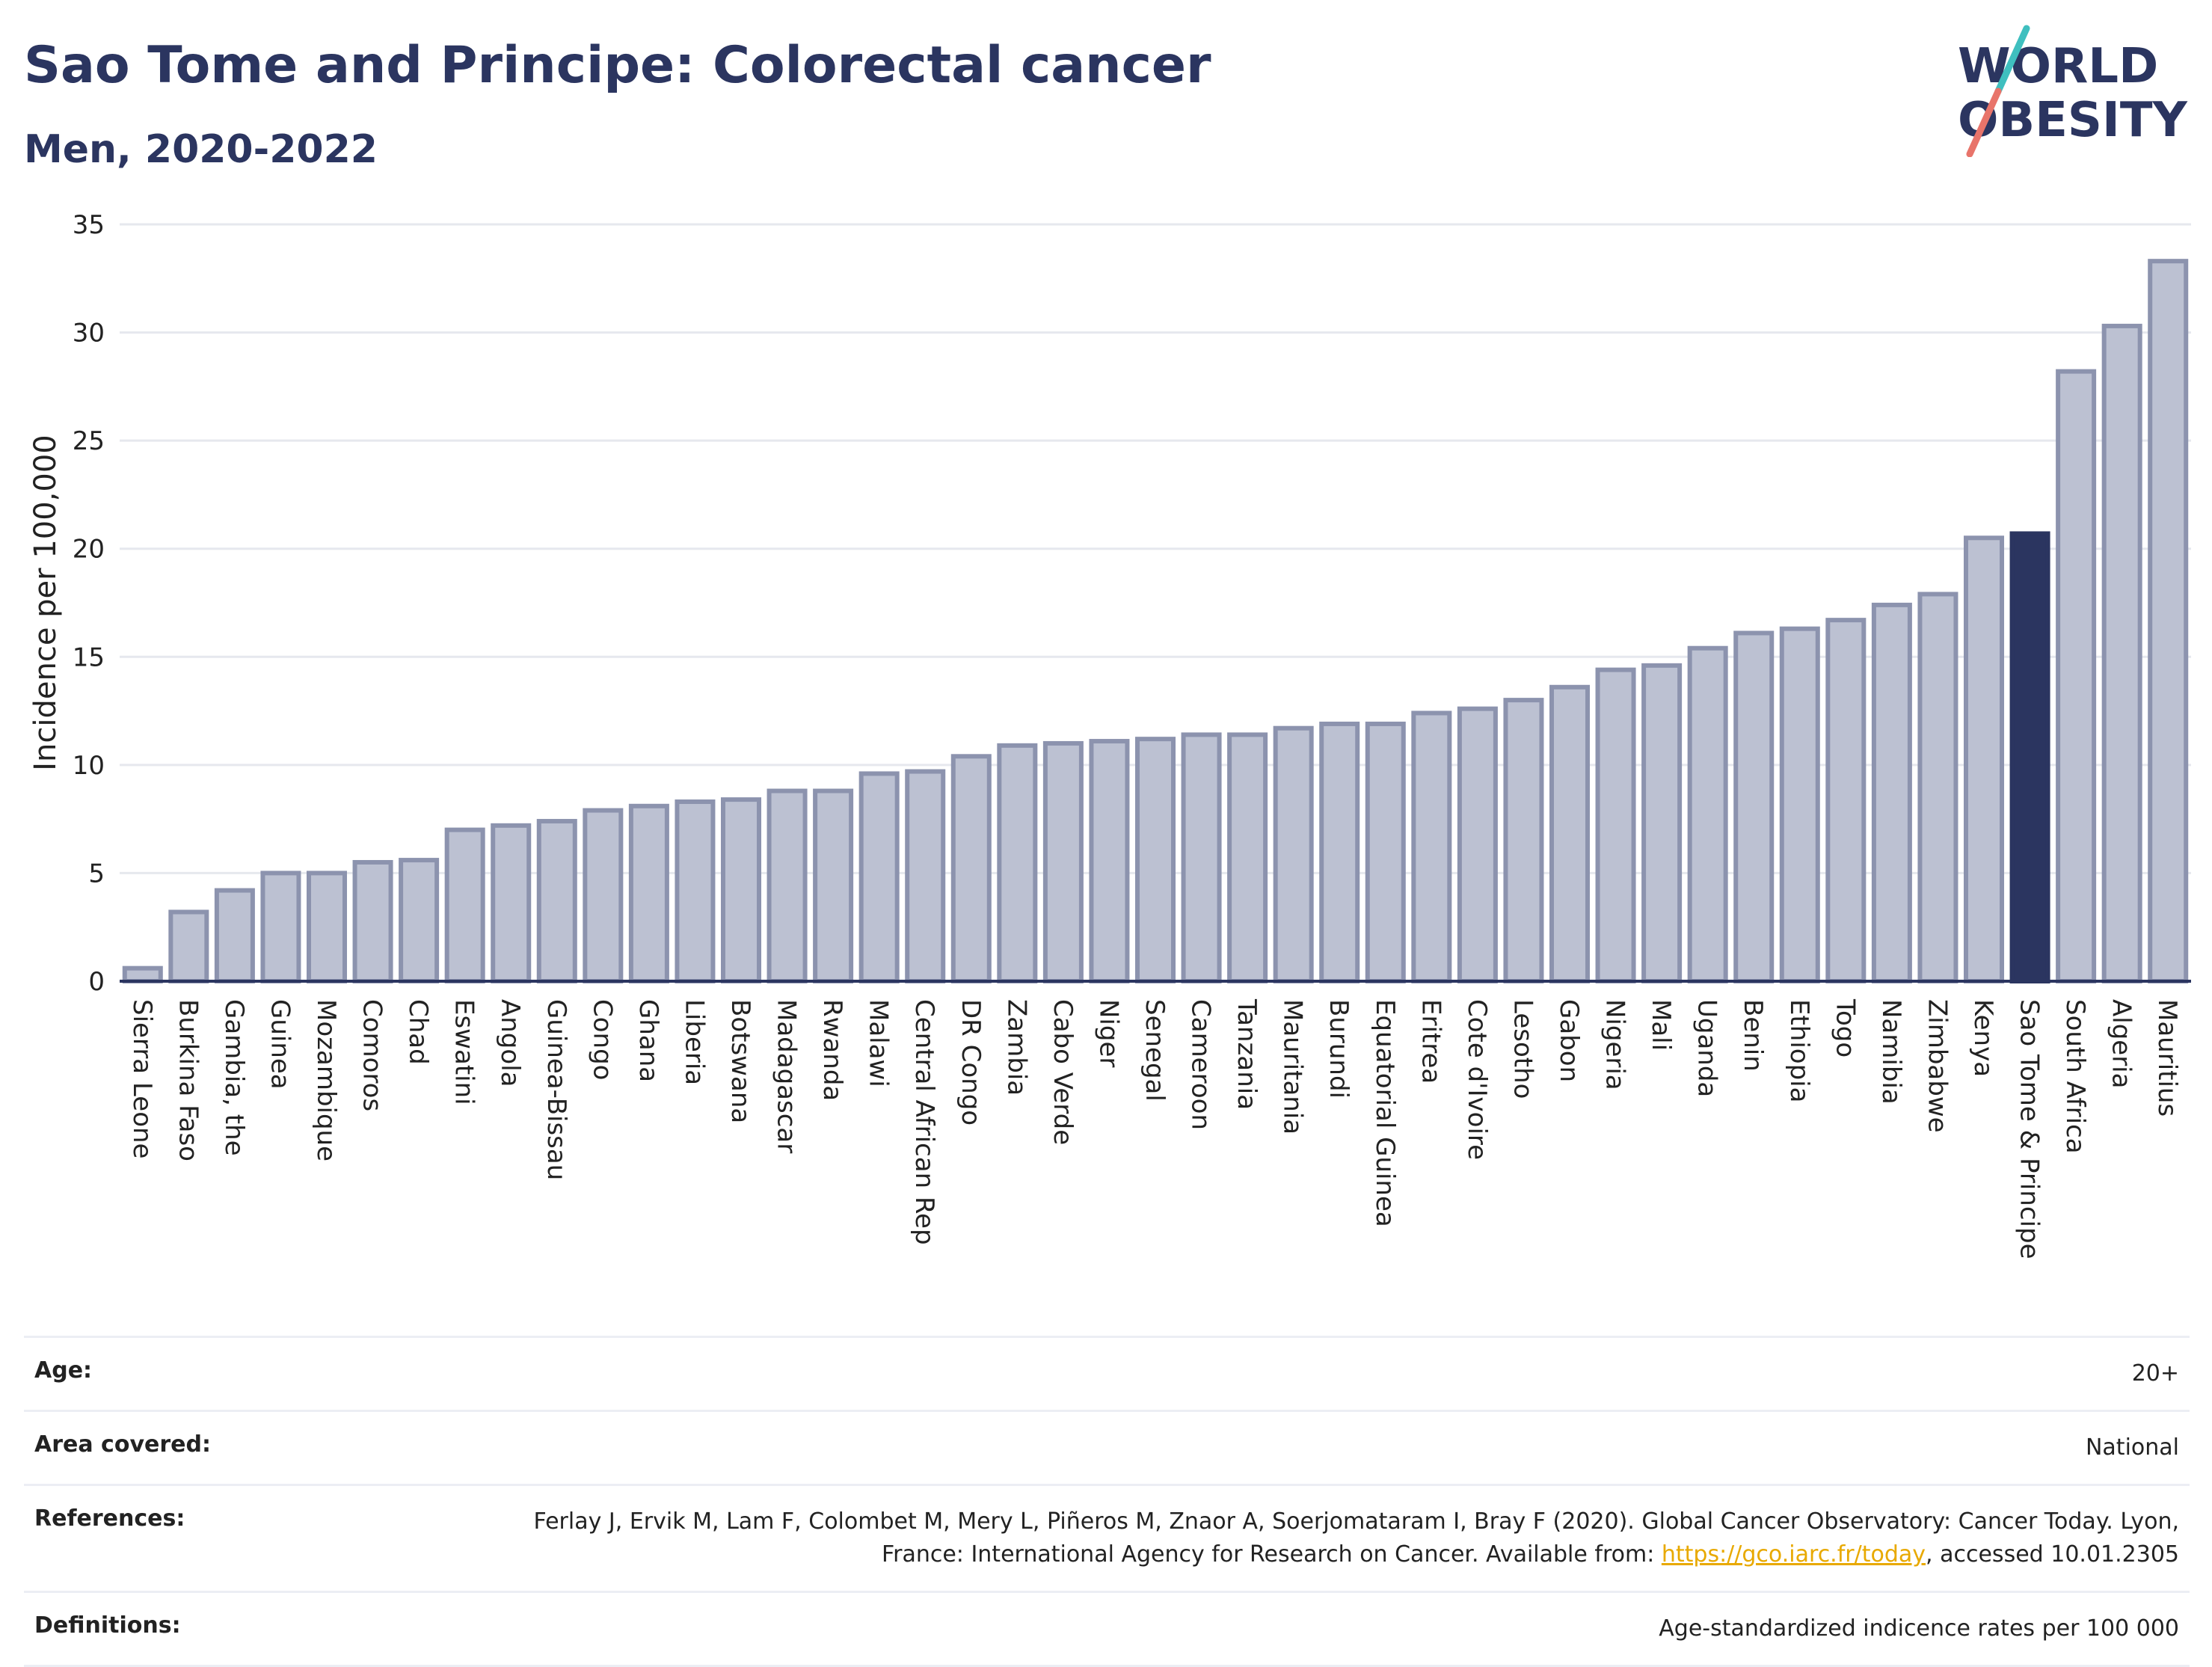 This screenshot has height=1667, width=2212. Describe the element at coordinates (2052, 1554) in the screenshot. I see `references-suffix: , accessed 10.01.2305` at that location.